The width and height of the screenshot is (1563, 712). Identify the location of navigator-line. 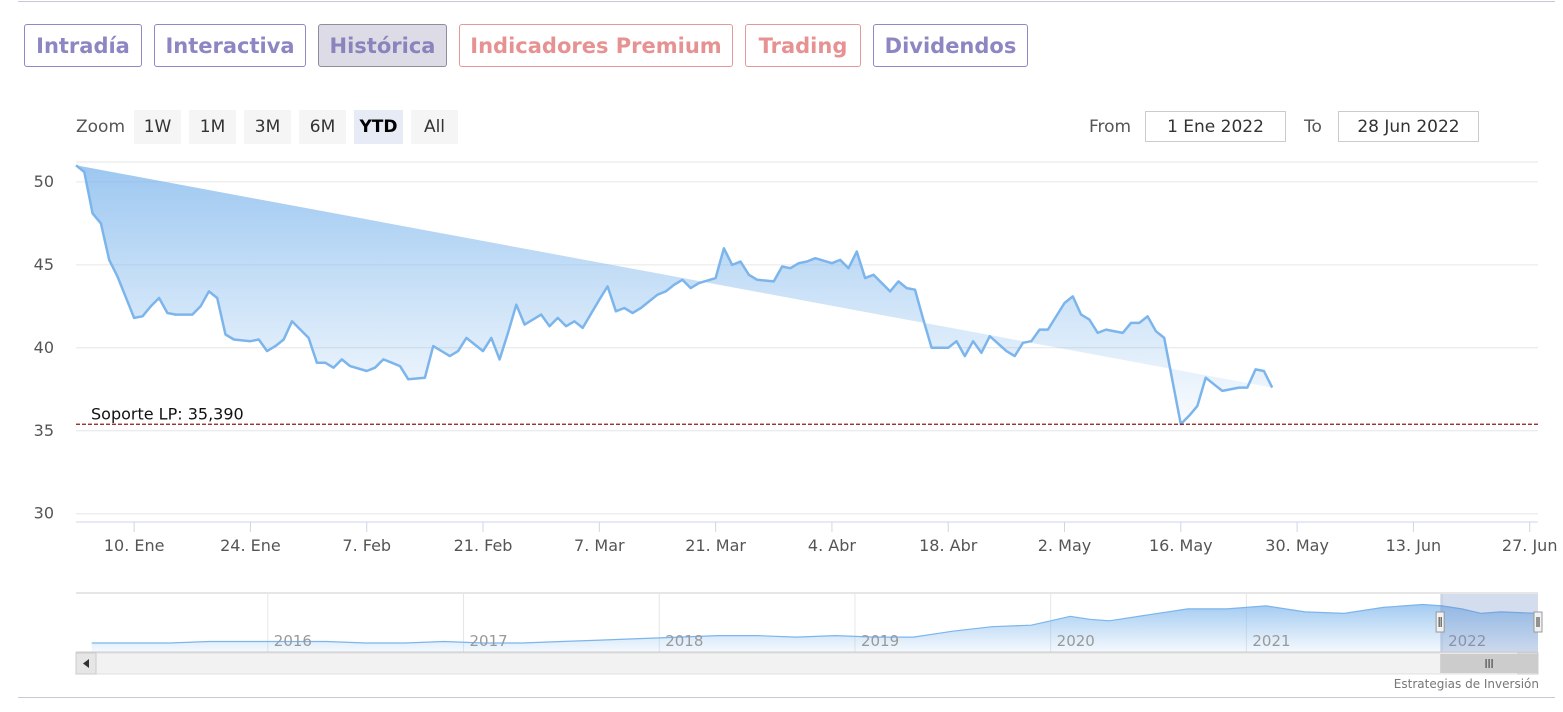
(815, 623).